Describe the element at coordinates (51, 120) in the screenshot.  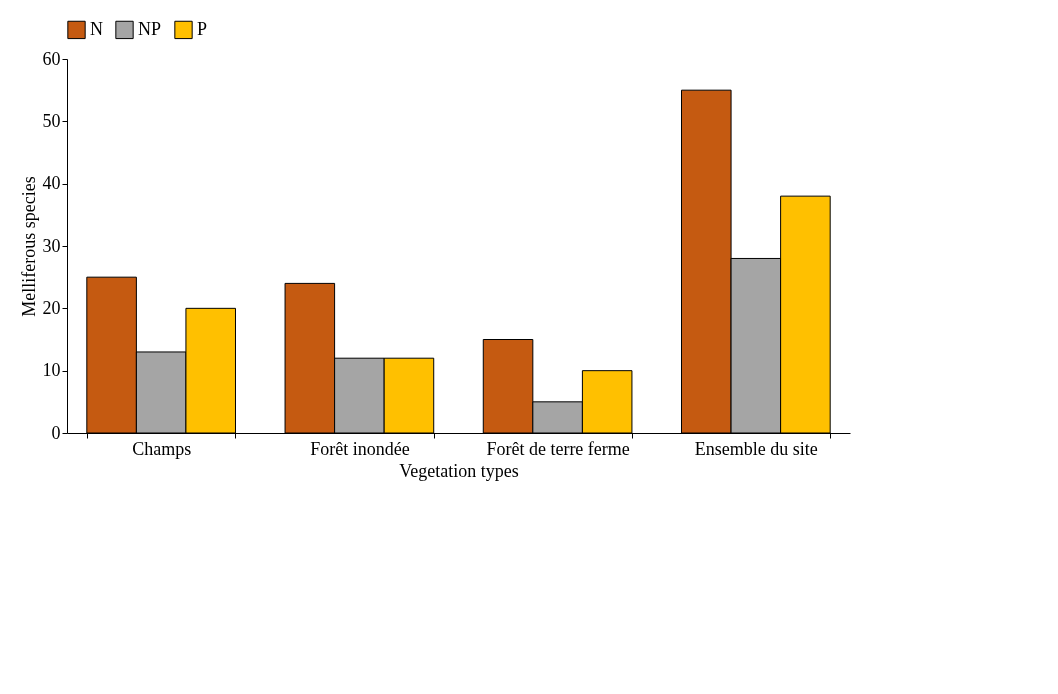
I see `y-tick-label: 50` at that location.